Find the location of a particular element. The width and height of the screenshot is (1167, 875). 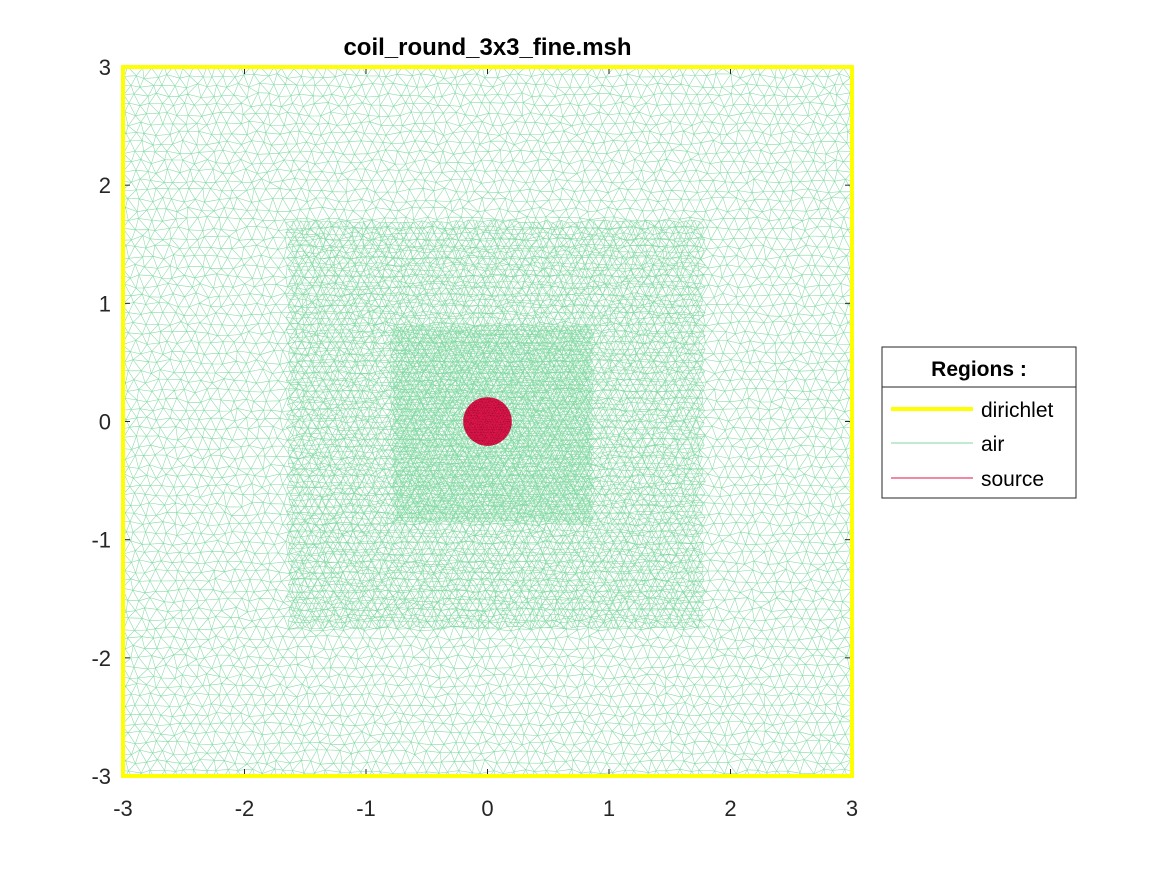

legend-entry-air: air is located at coordinates (947, 444).